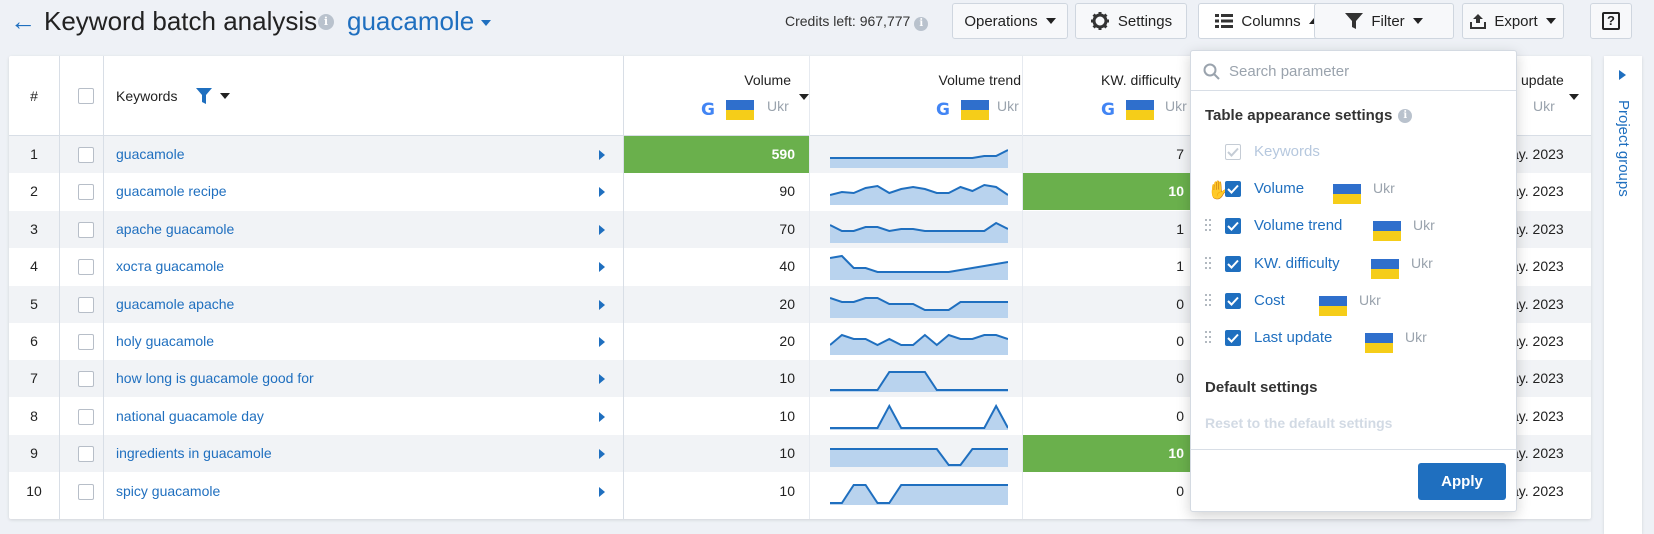 This screenshot has height=534, width=1654. What do you see at coordinates (1353, 340) in the screenshot?
I see `column-option: Last update Ukr` at bounding box center [1353, 340].